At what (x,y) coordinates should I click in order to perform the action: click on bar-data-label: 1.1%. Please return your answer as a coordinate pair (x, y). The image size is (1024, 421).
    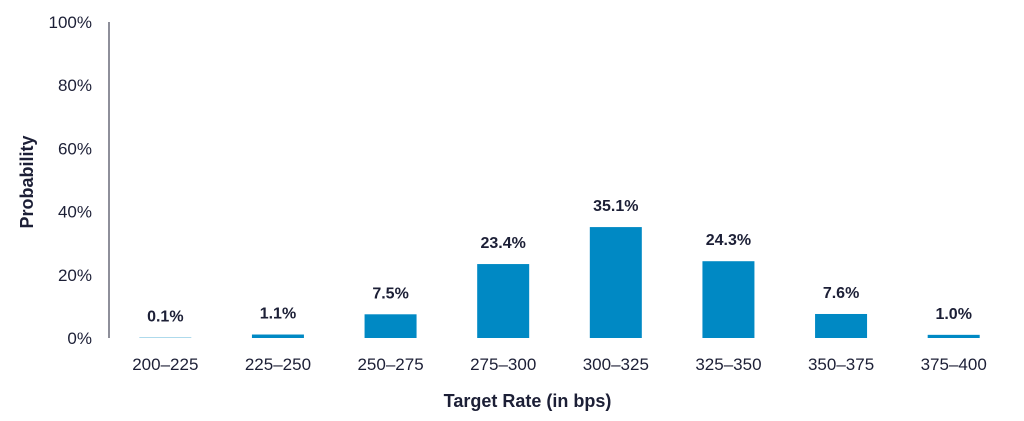
    Looking at the image, I should click on (278, 314).